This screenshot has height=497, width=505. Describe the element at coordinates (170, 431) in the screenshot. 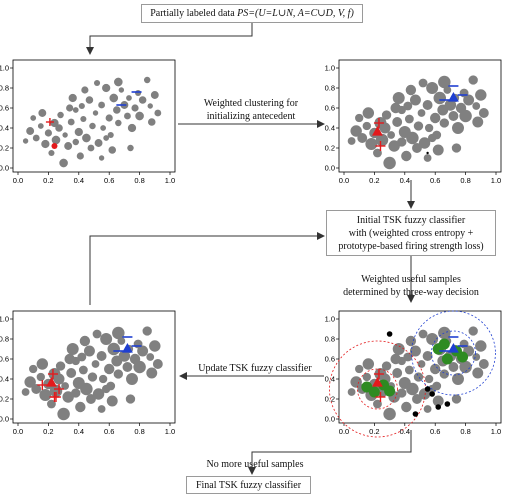

I see `plot-4-xtick-label: 1.0` at that location.